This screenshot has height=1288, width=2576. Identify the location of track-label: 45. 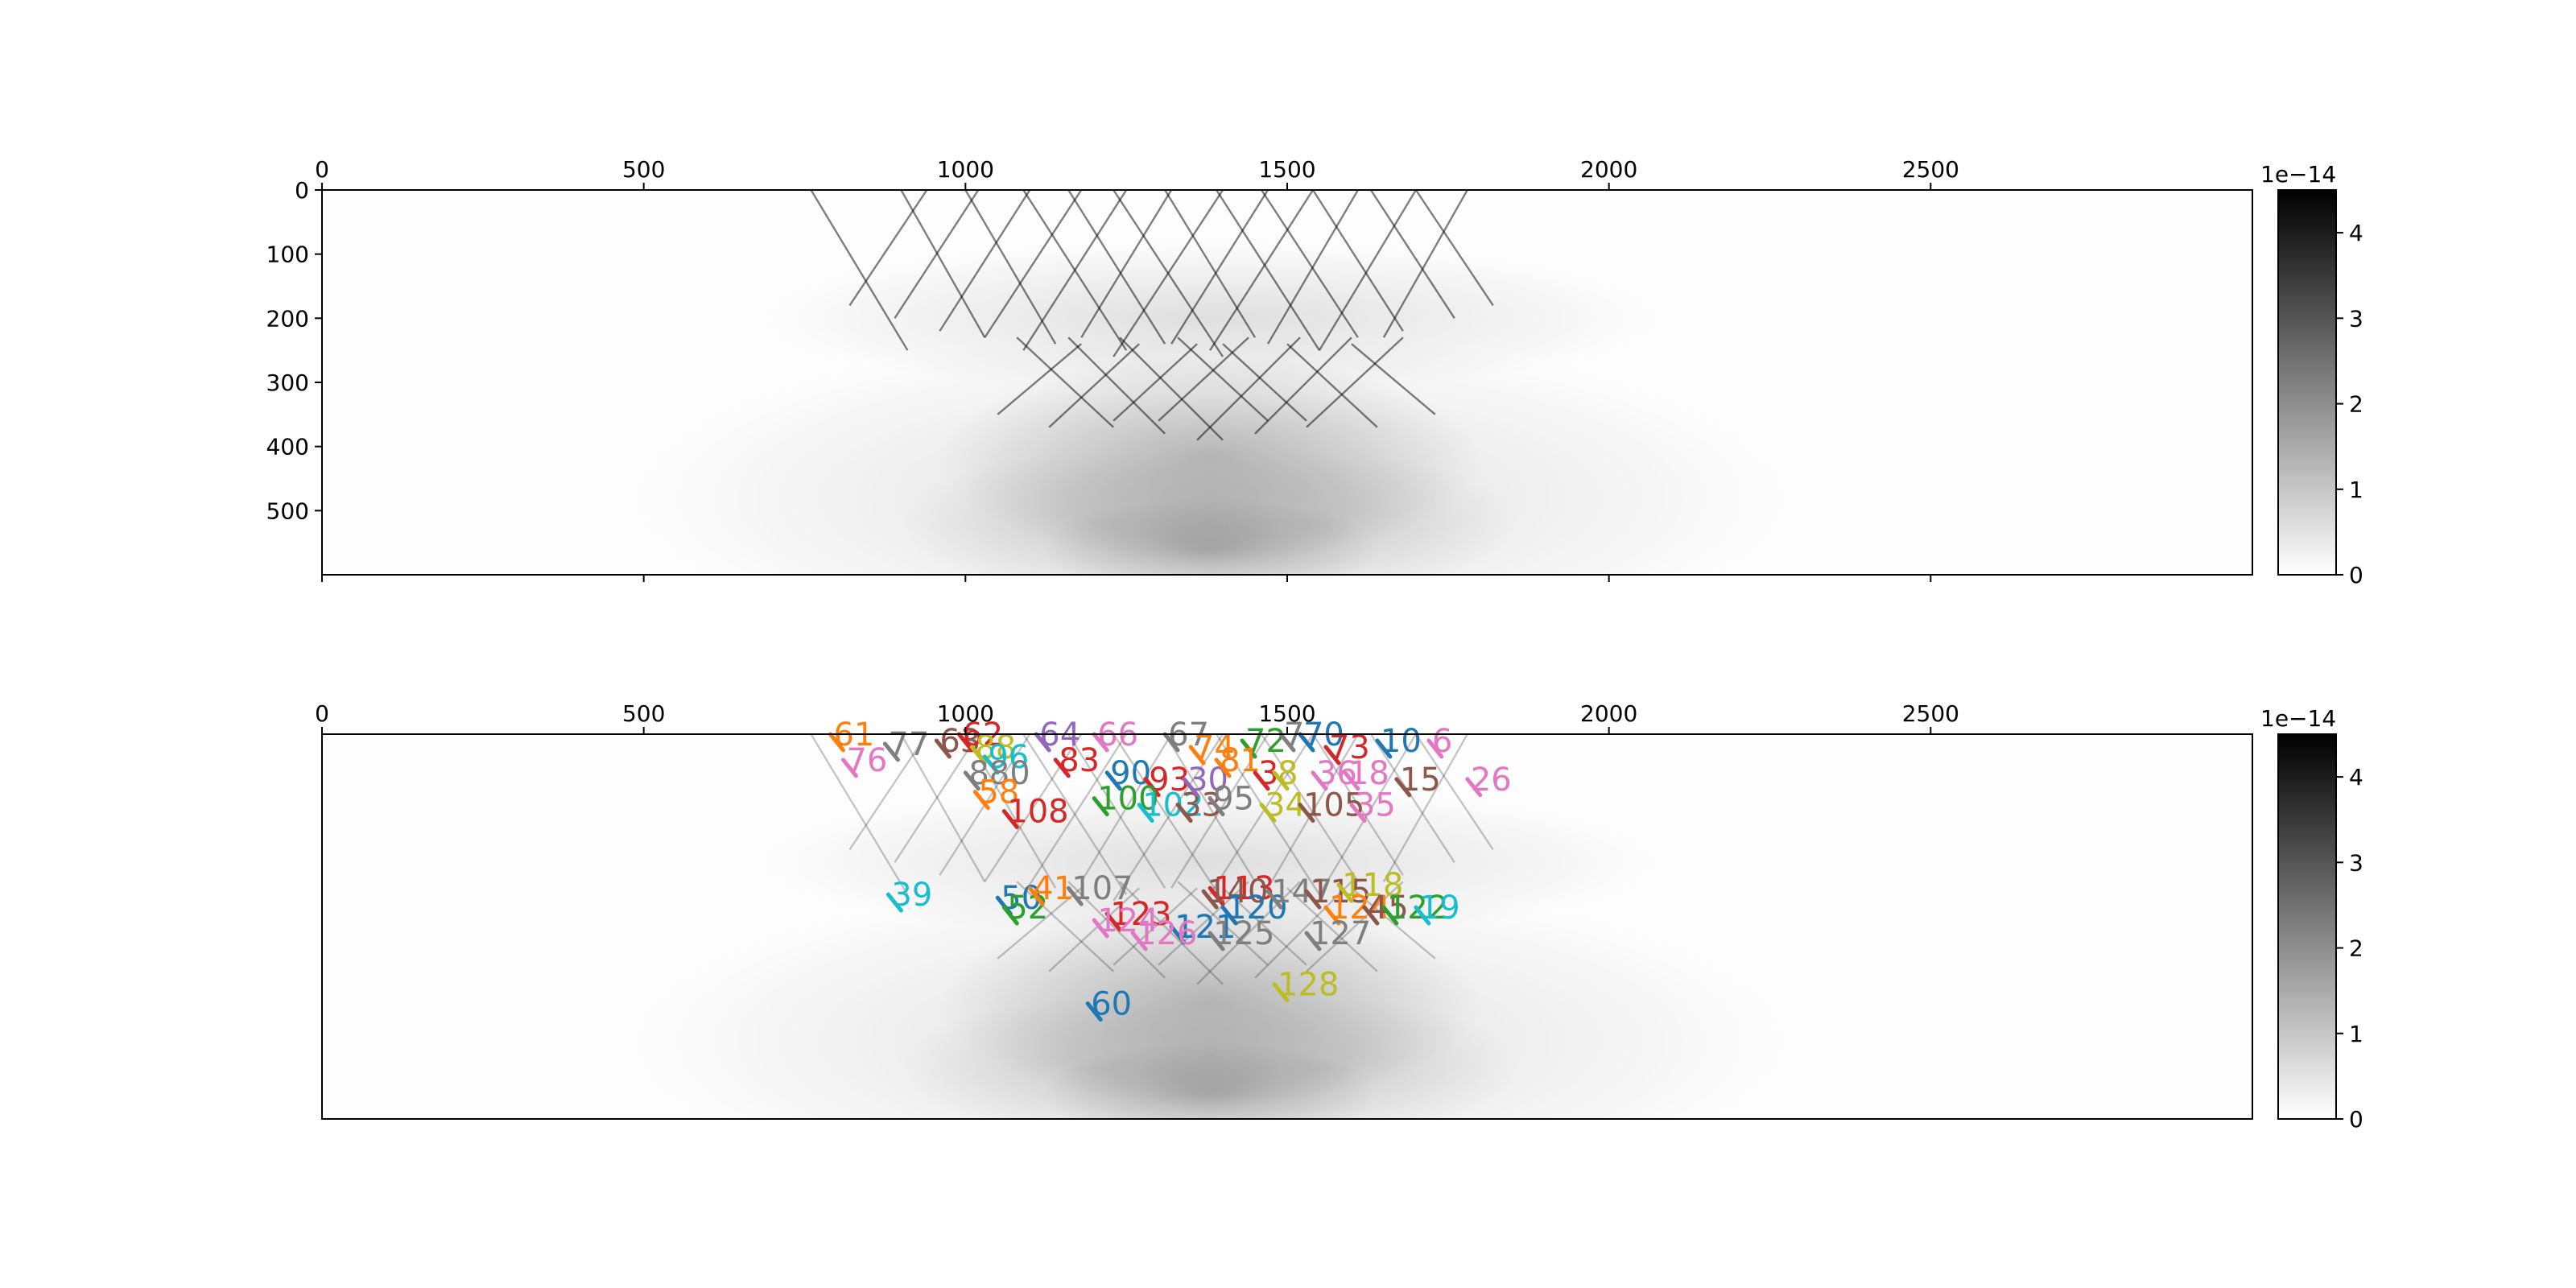
(1388, 908).